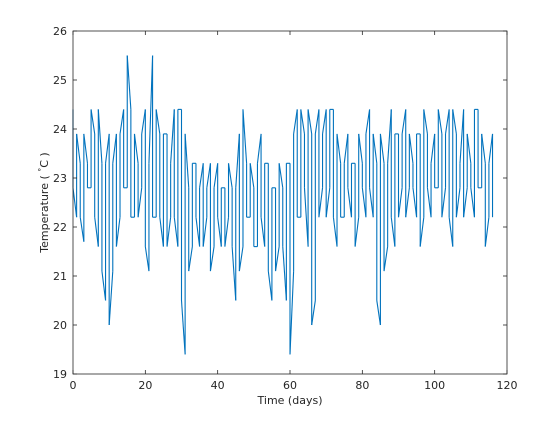 The width and height of the screenshot is (560, 424). I want to click on y-axis-label: Temperature ( °C ), so click(44, 202).